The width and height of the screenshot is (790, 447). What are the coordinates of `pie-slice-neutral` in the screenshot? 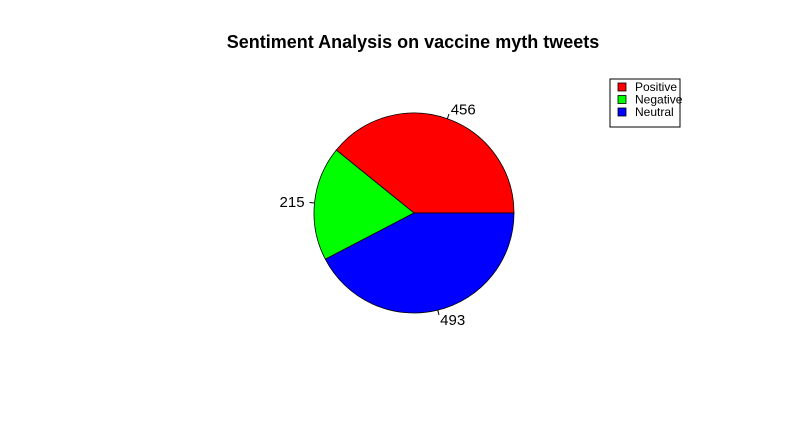 It's located at (419, 263).